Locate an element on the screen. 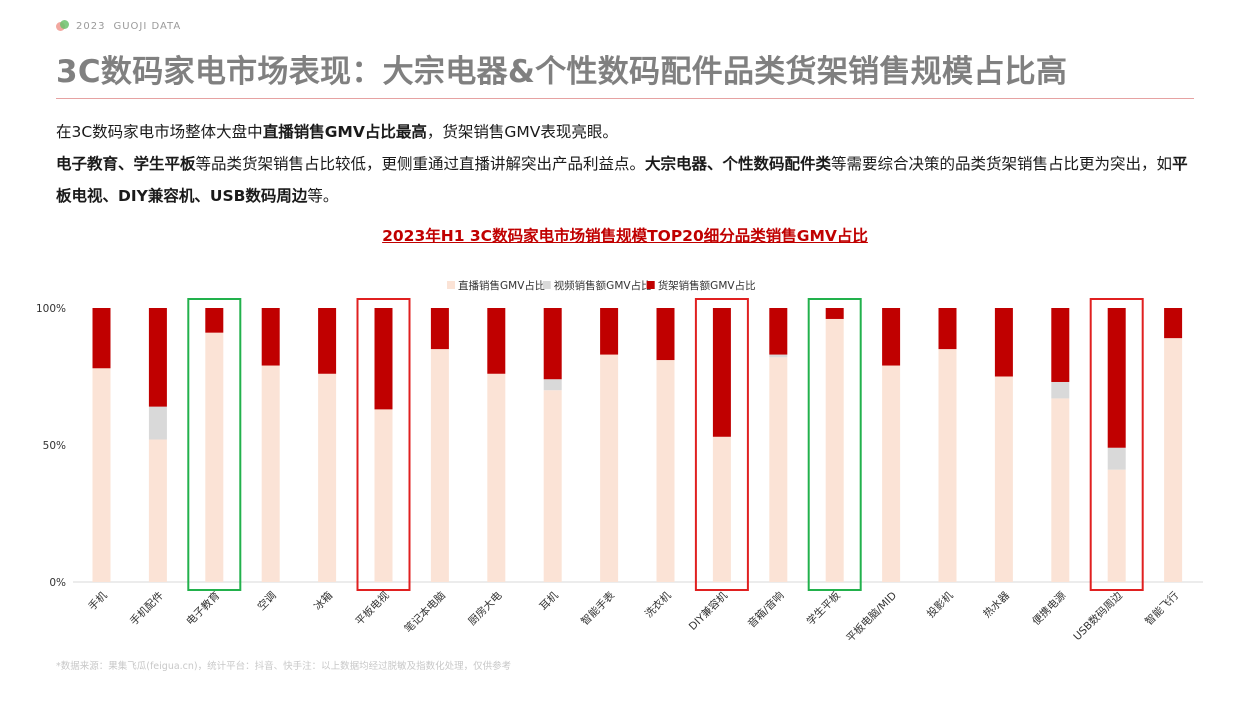 The image size is (1250, 703). x-category-label: 便携电源 is located at coordinates (1049, 608).